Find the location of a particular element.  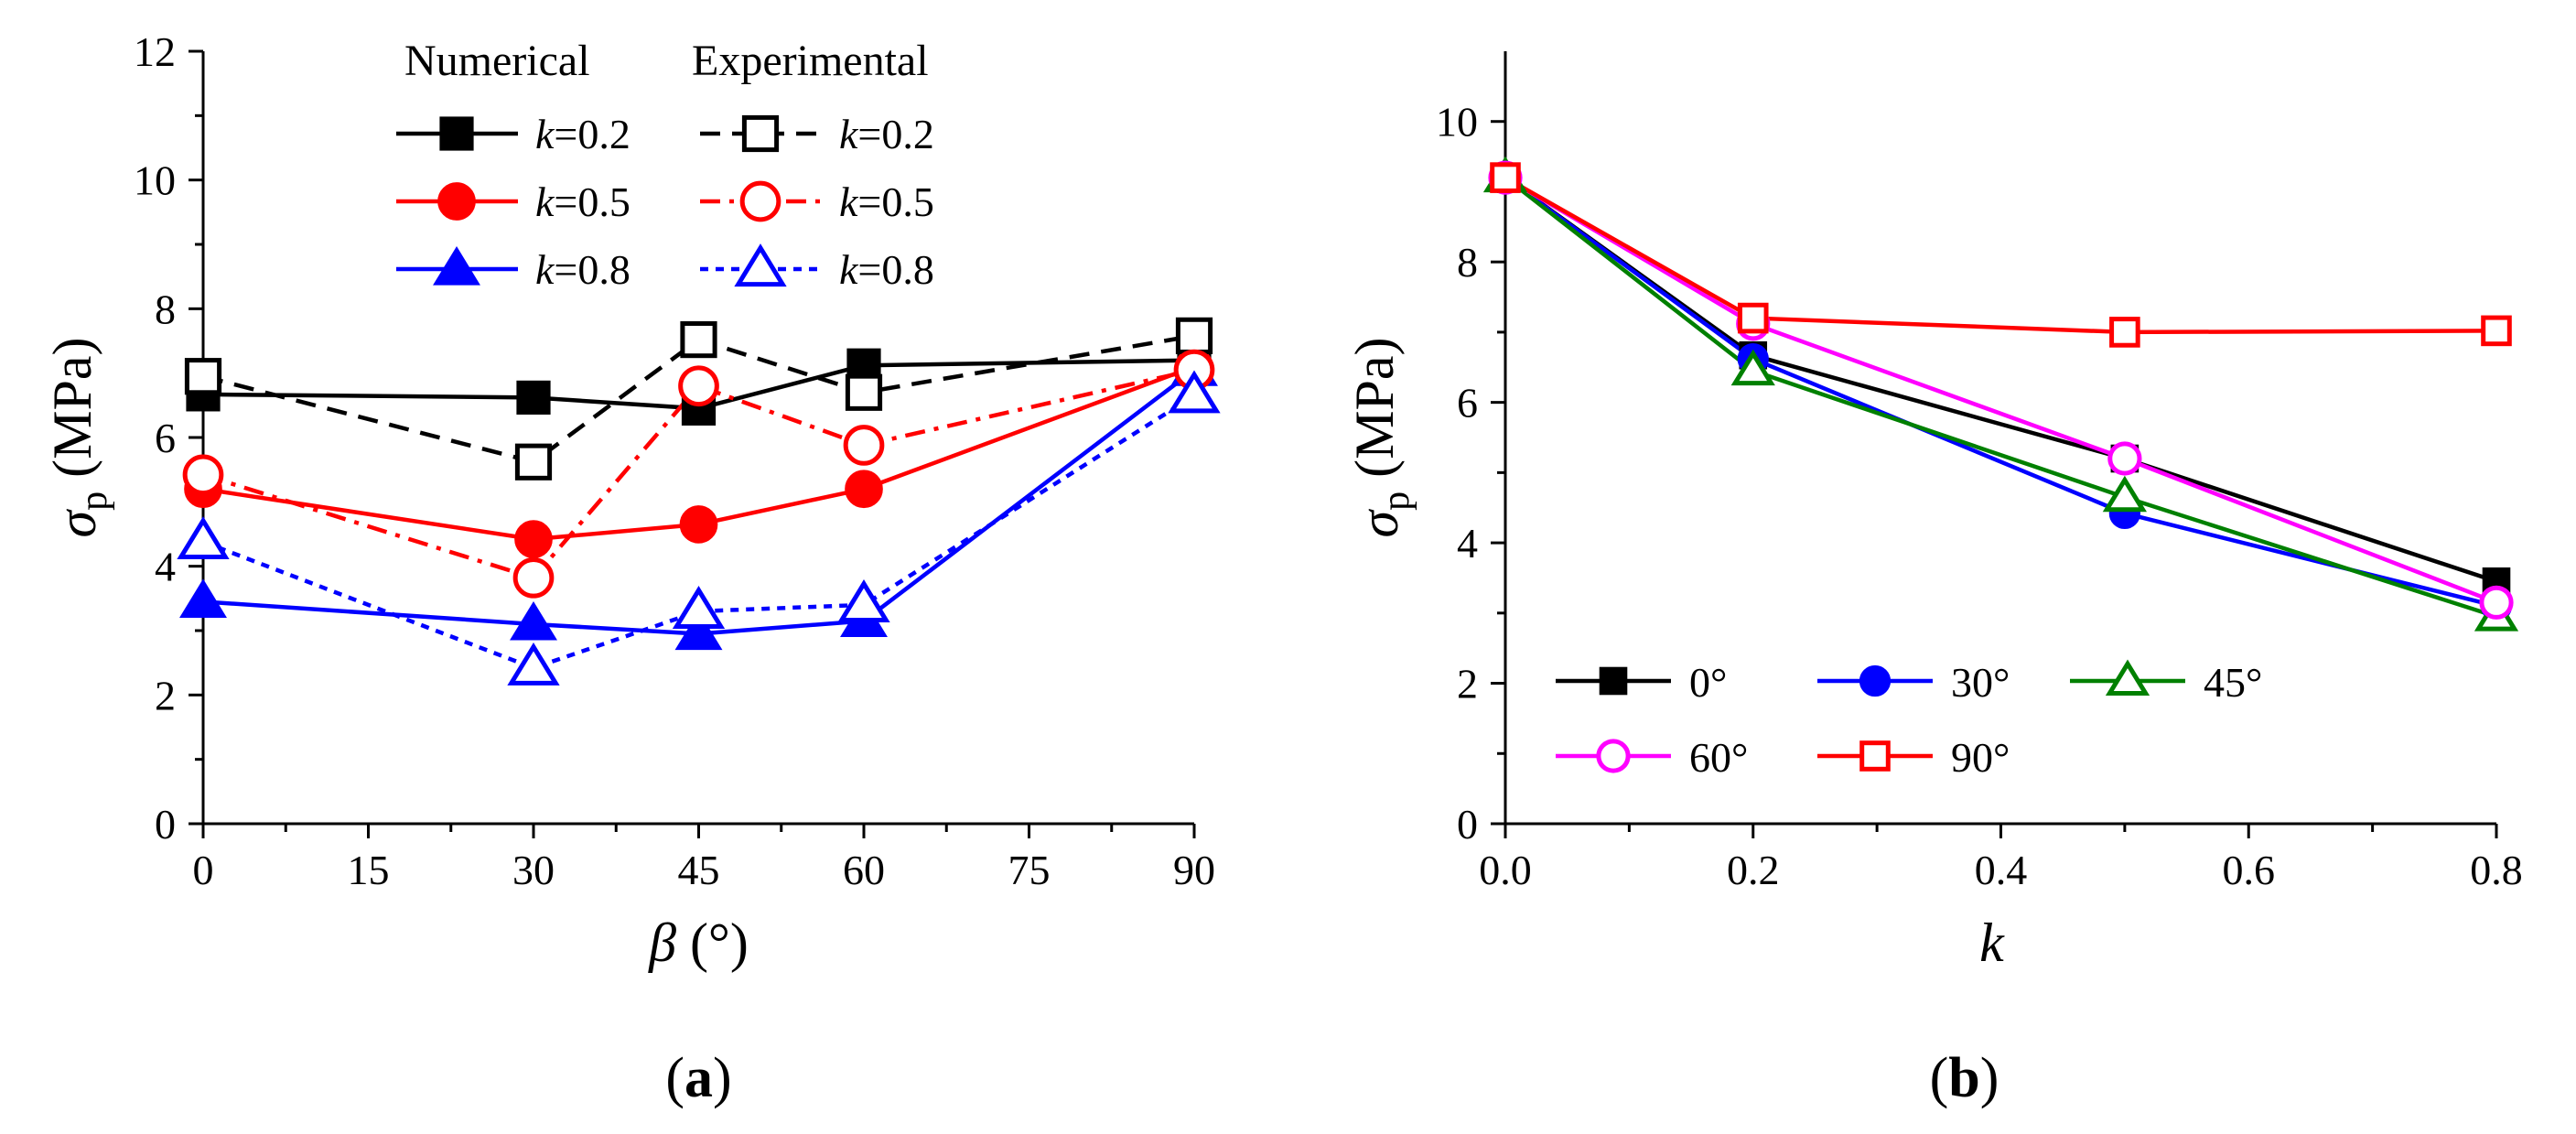

x-axis-title: k is located at coordinates (1992, 943).